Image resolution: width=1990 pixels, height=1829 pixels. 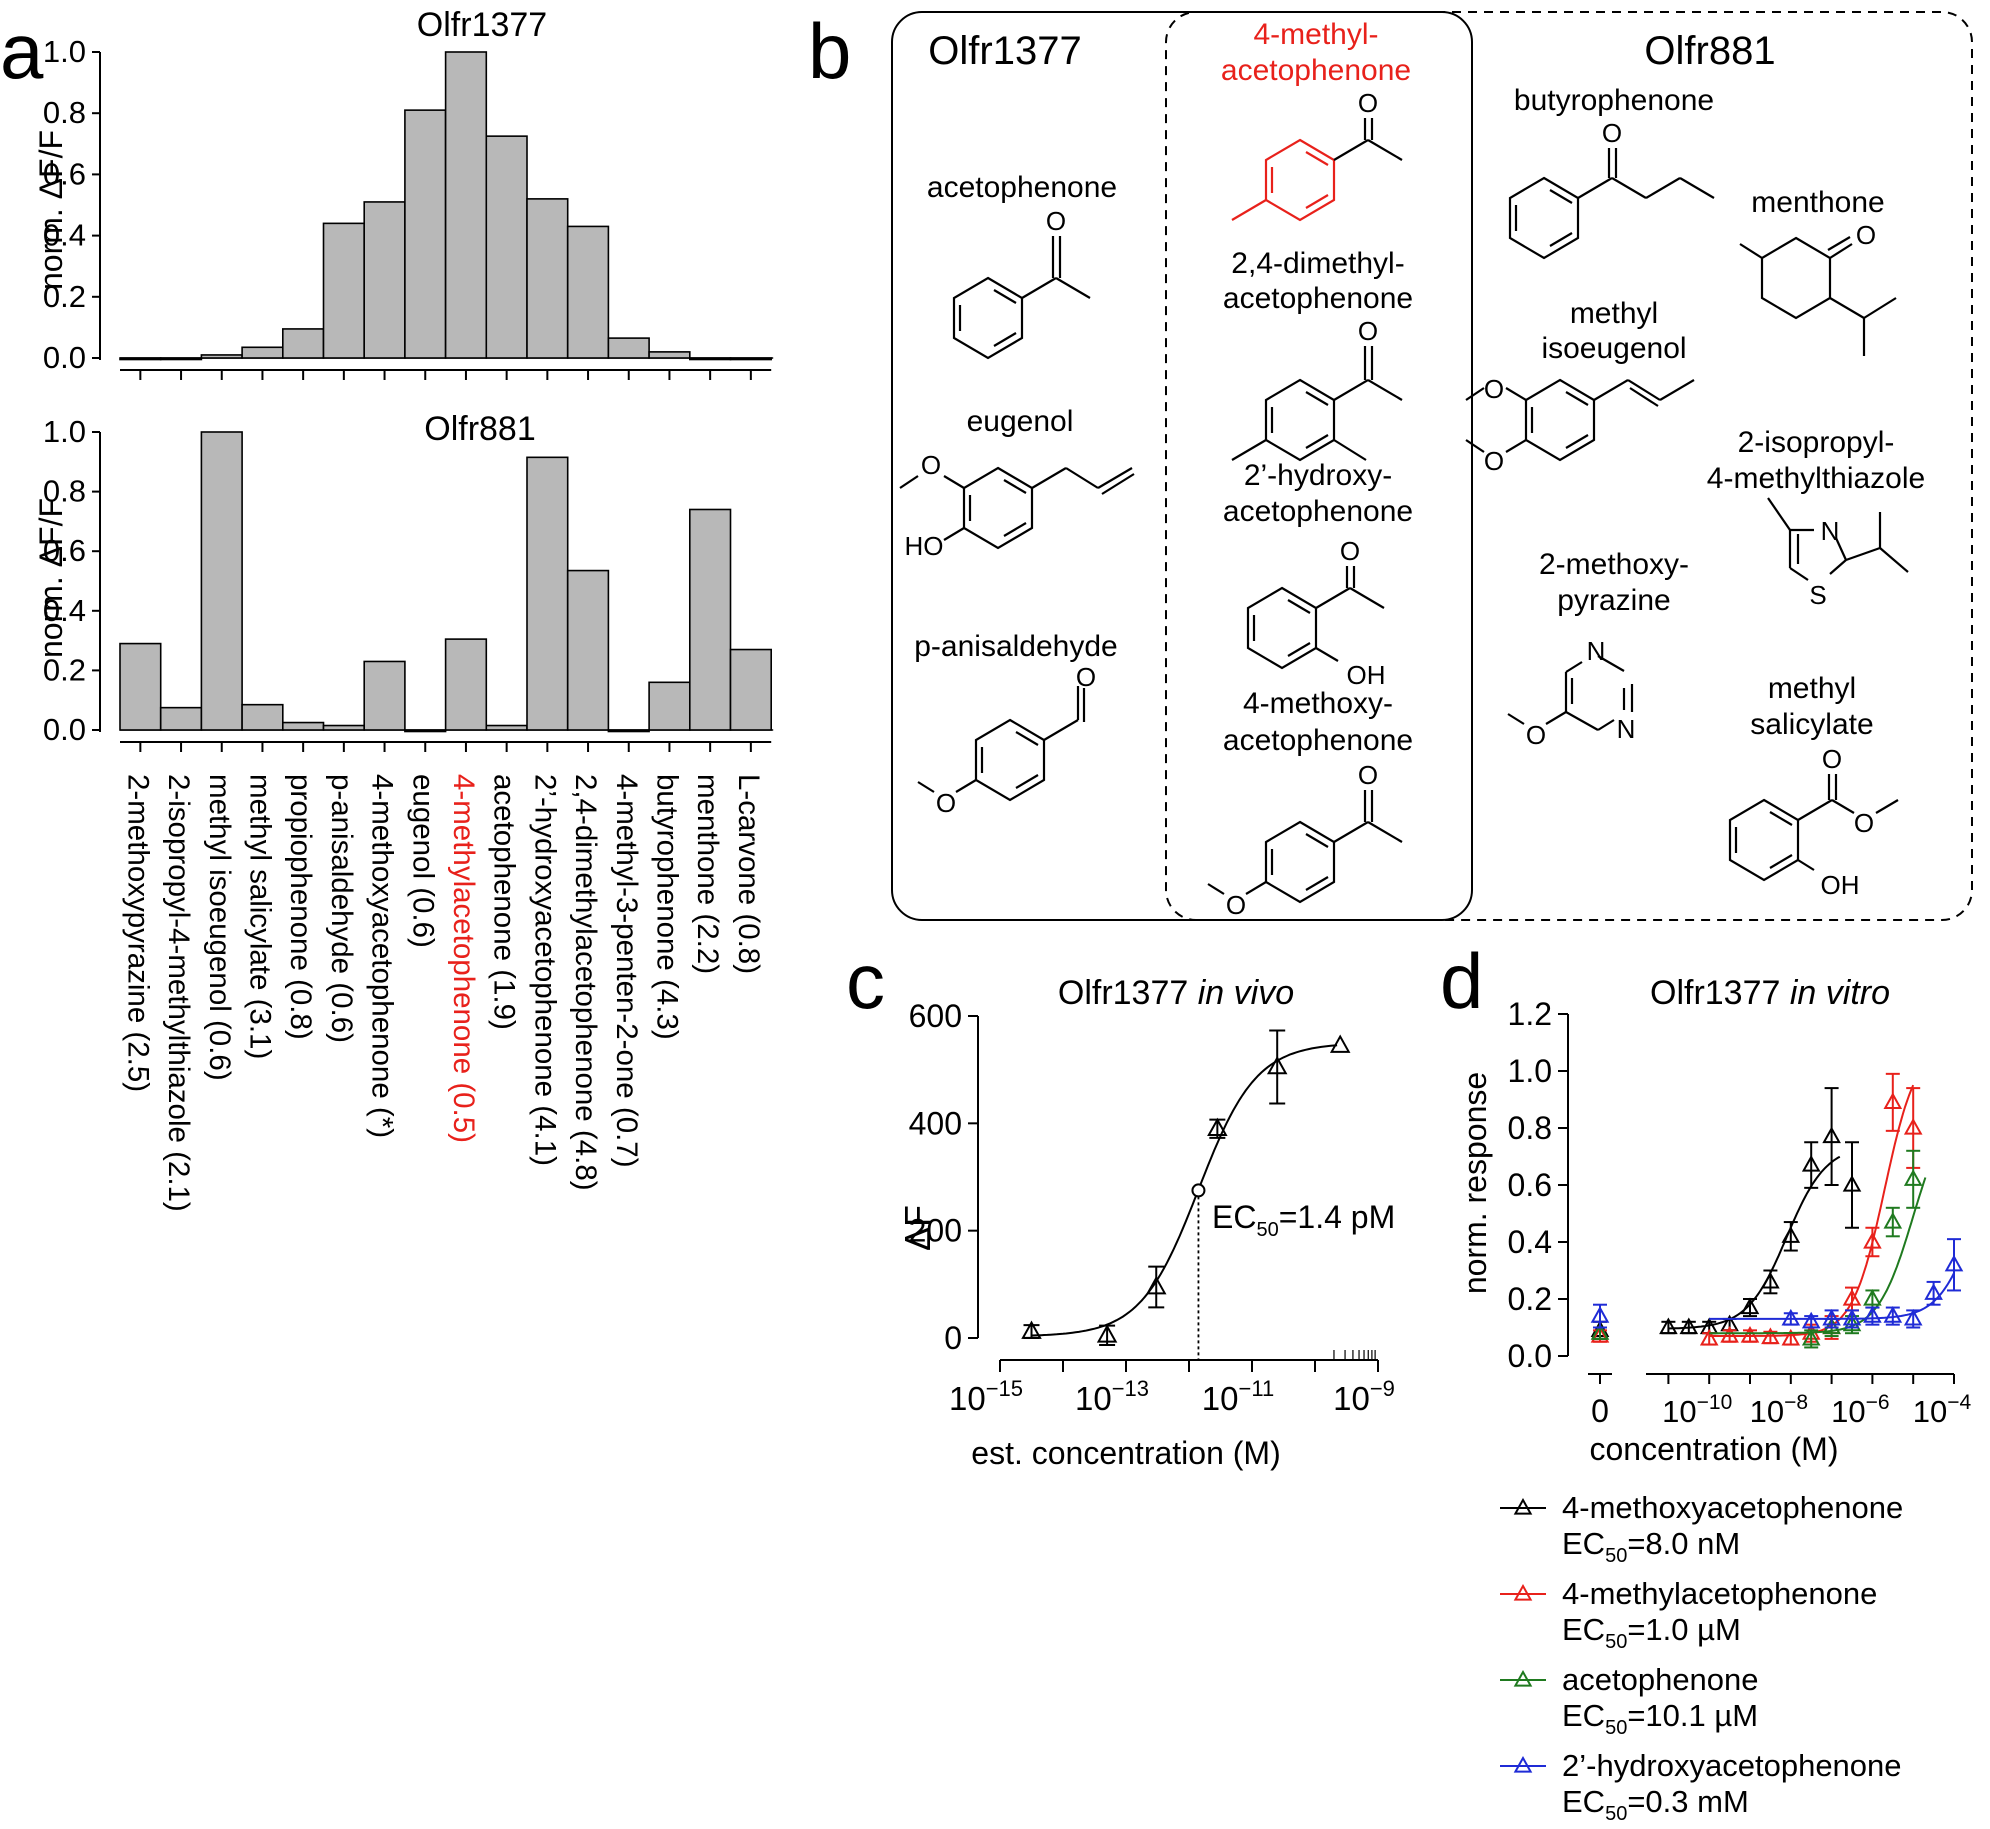 I want to click on atom-oh-methylsalicylate: OH, so click(x=1840, y=885).